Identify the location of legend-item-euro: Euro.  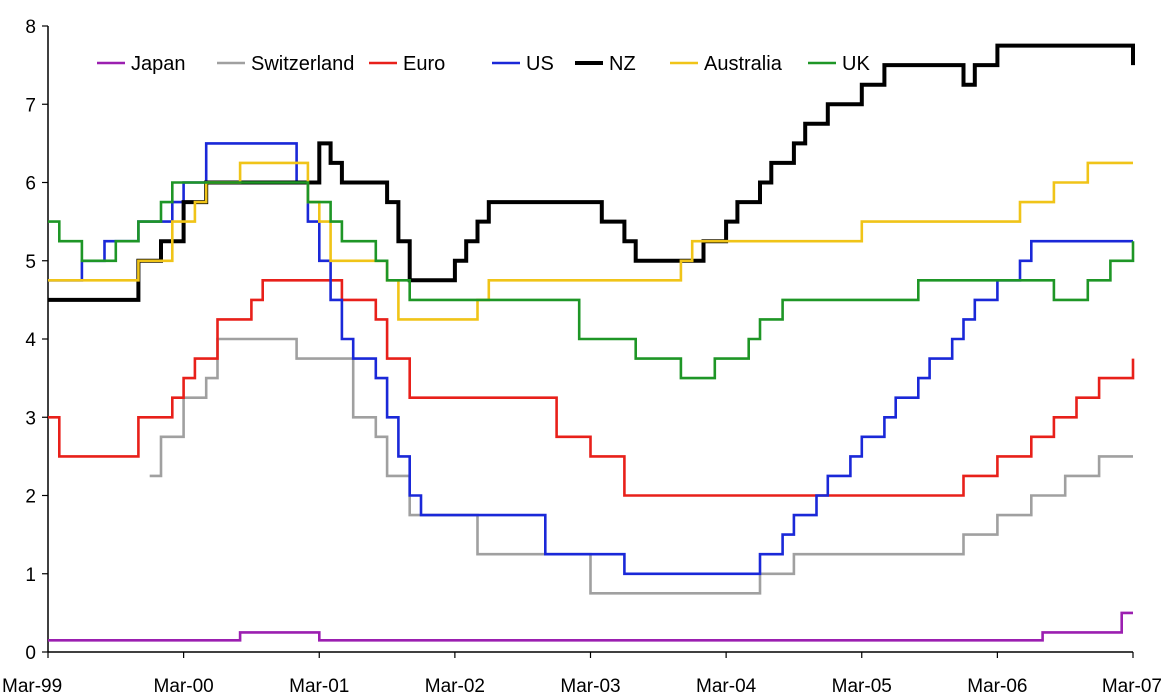
(407, 64).